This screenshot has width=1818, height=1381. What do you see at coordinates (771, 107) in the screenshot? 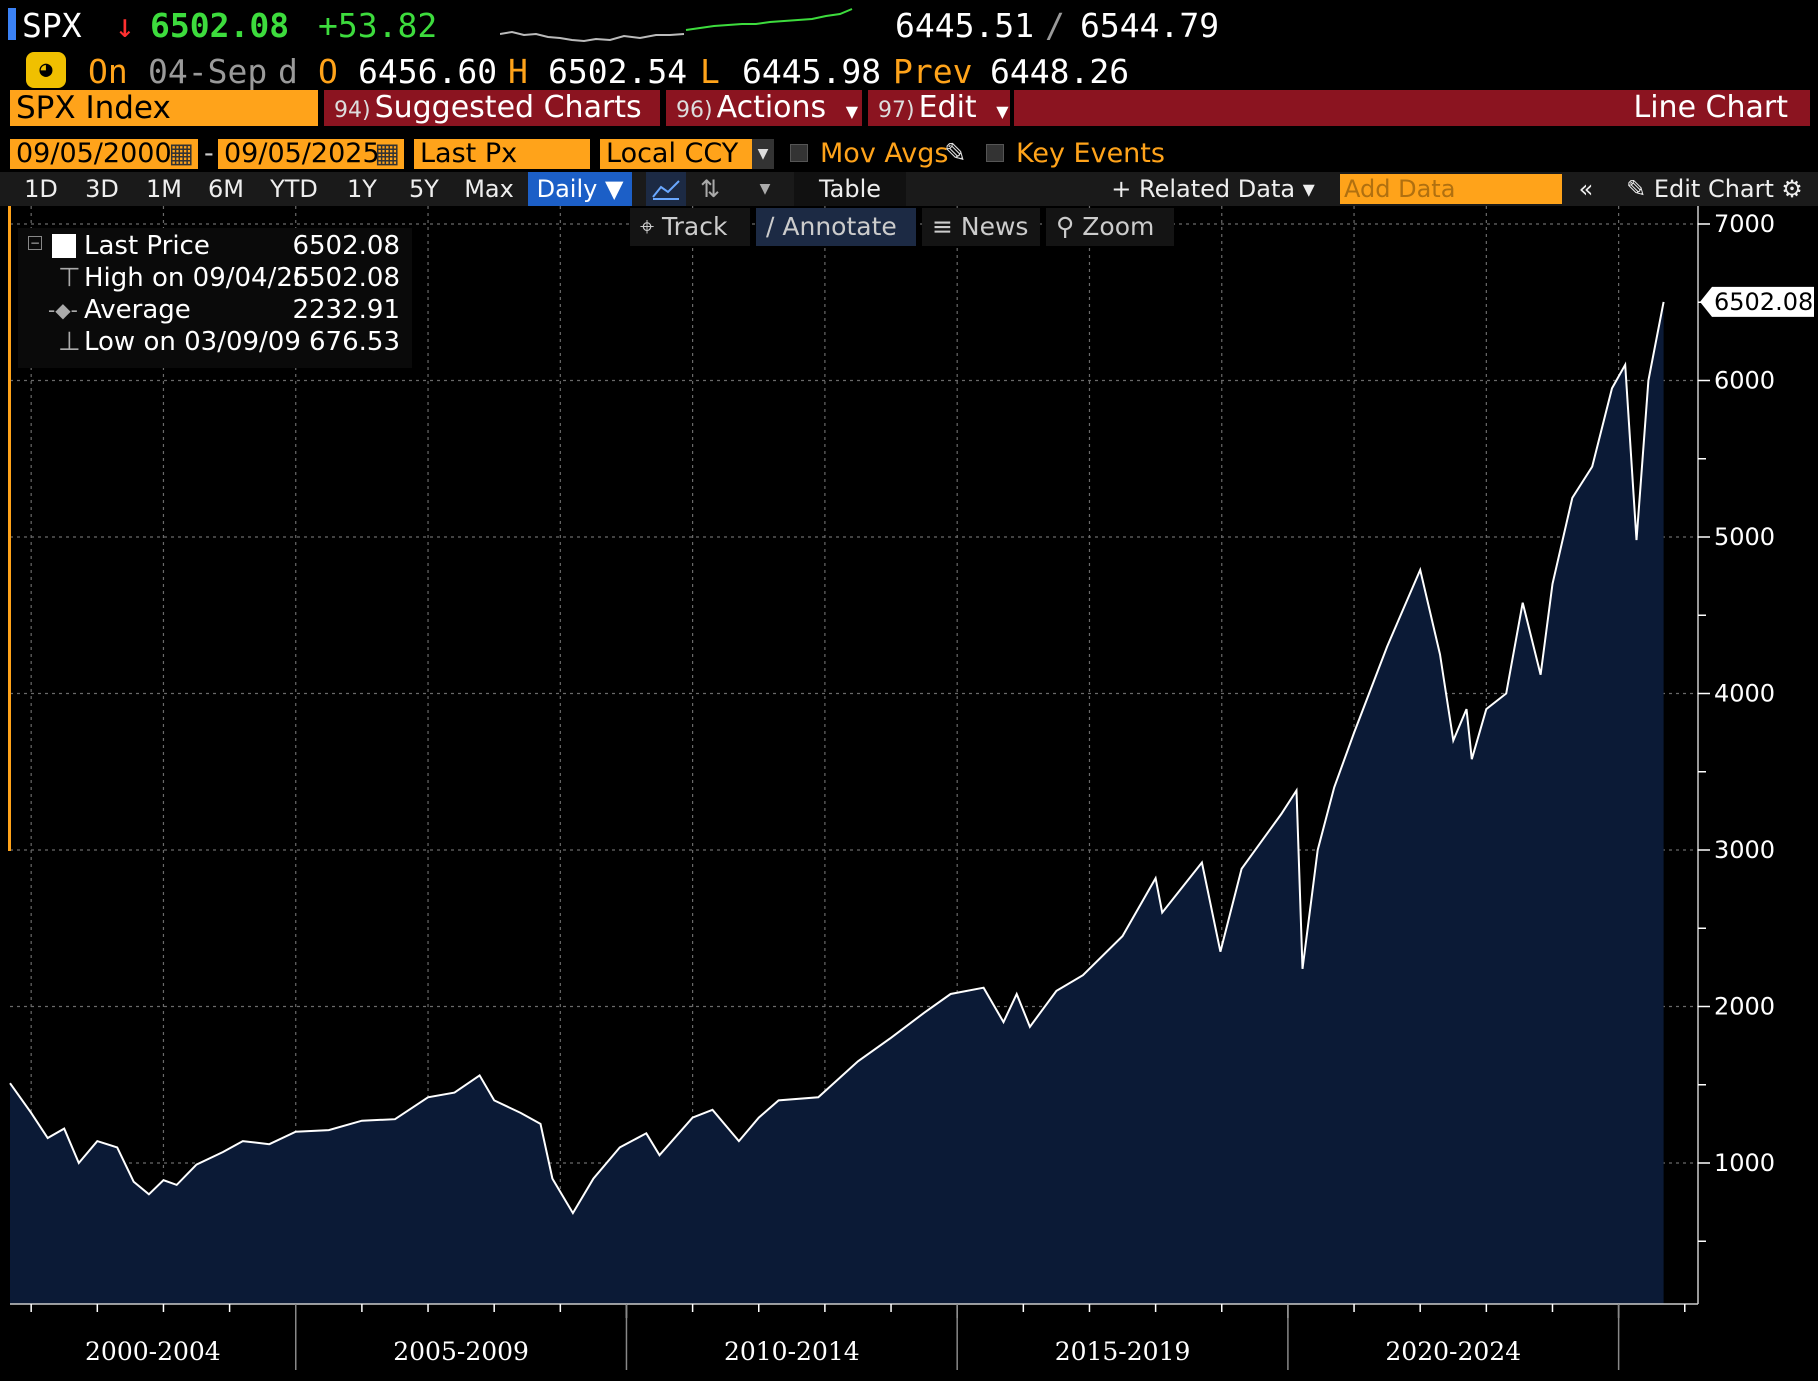
I see `actions-label: Actions` at bounding box center [771, 107].